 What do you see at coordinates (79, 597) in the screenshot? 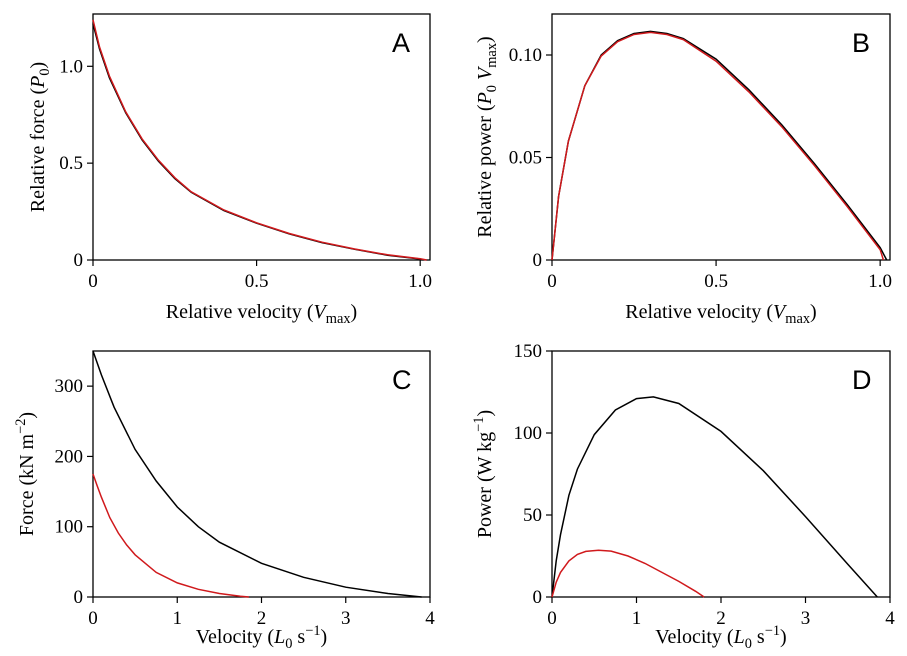
I see `y-tick-label-C-0: 0` at bounding box center [79, 597].